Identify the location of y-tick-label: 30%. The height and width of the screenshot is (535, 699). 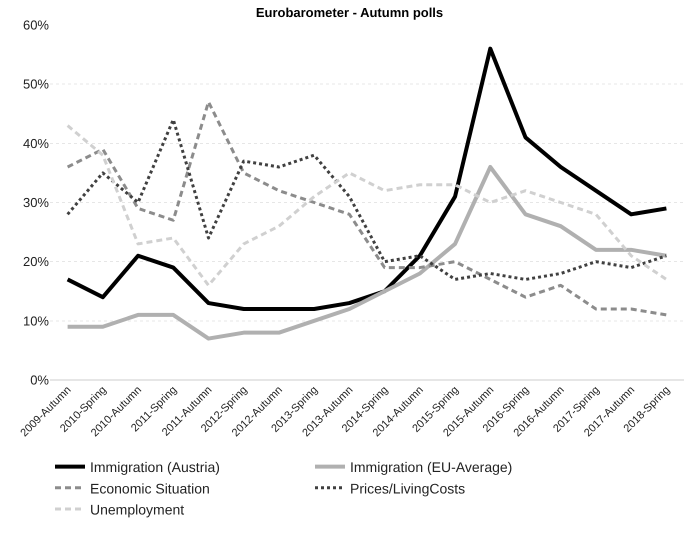
(36, 202).